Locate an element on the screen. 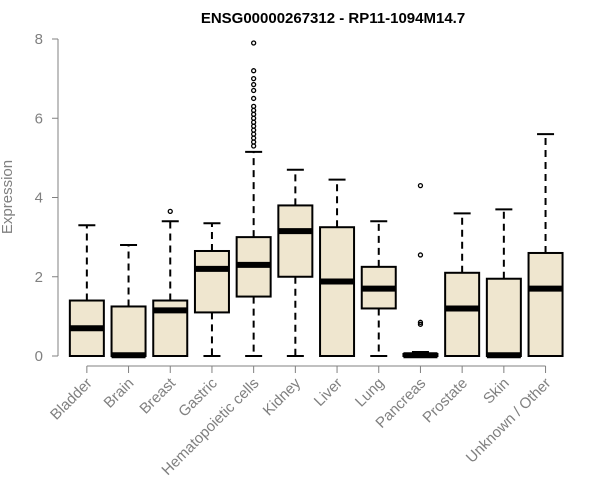  x-tick-label: Breast is located at coordinates (157, 395).